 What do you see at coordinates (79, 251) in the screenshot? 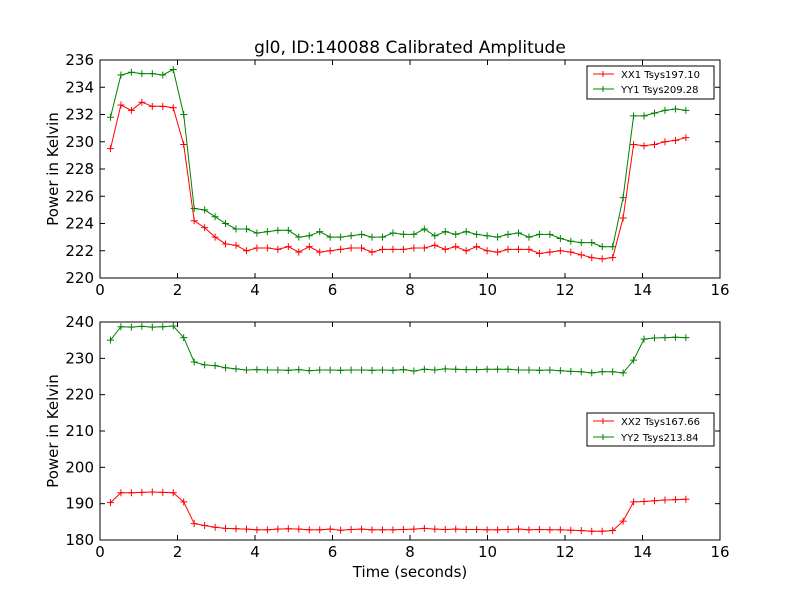
I see `top-y-tick-label: 222` at bounding box center [79, 251].